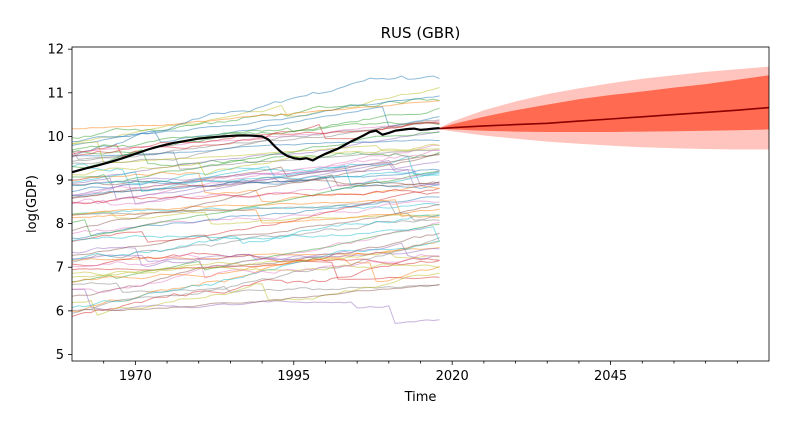  Describe the element at coordinates (420, 372) in the screenshot. I see `x-axis-ticks: 1970 1995 2020 2045` at that location.